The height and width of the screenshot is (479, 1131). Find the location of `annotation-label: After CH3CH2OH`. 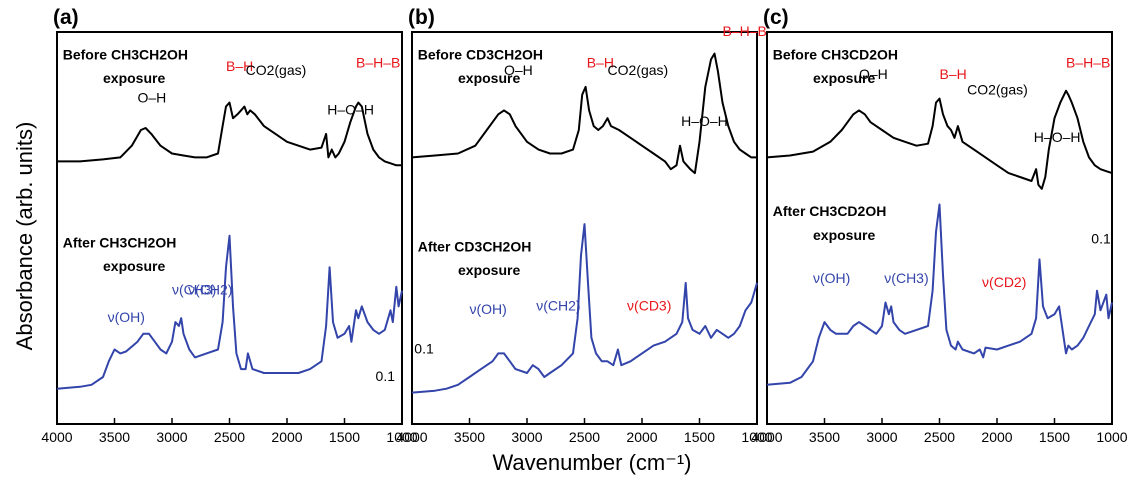

annotation-label: After CH3CH2OH is located at coordinates (120, 243).